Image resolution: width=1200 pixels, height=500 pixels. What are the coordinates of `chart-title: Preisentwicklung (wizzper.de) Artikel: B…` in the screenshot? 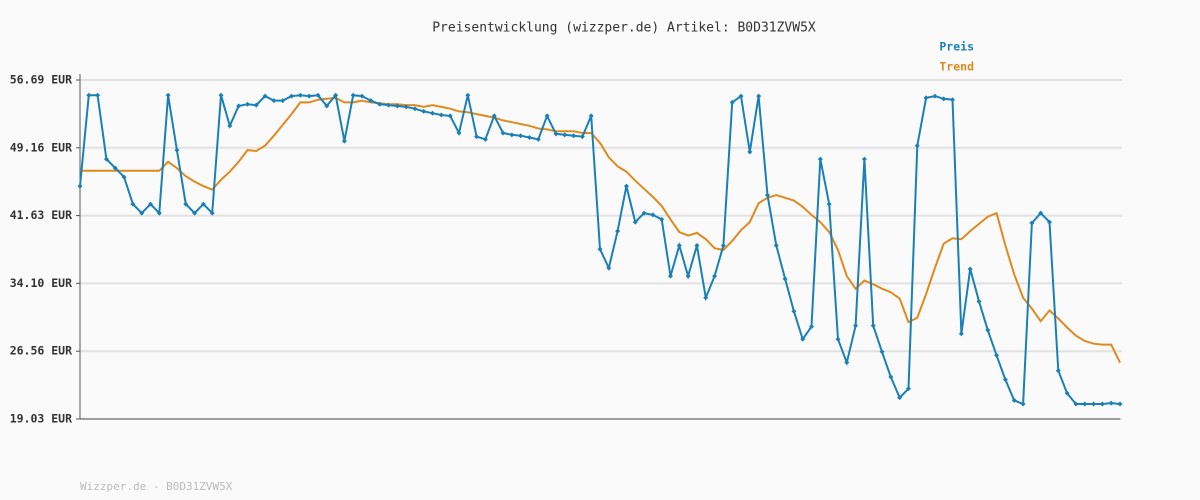 It's located at (624, 28).